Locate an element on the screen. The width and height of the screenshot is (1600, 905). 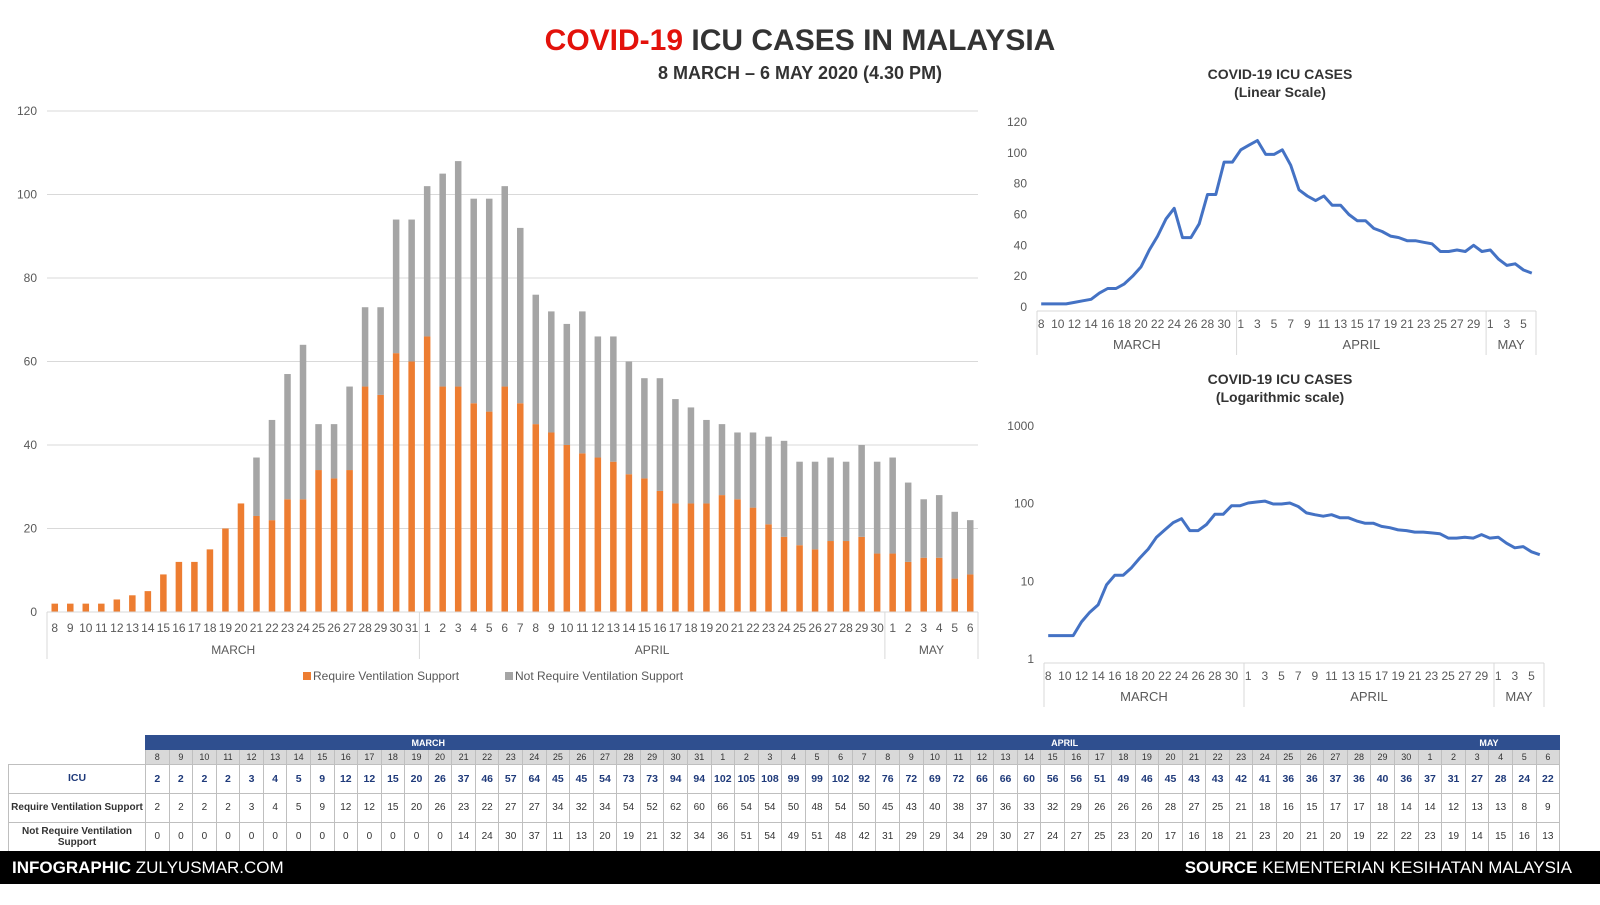
table-cell: 16 is located at coordinates (1288, 807).